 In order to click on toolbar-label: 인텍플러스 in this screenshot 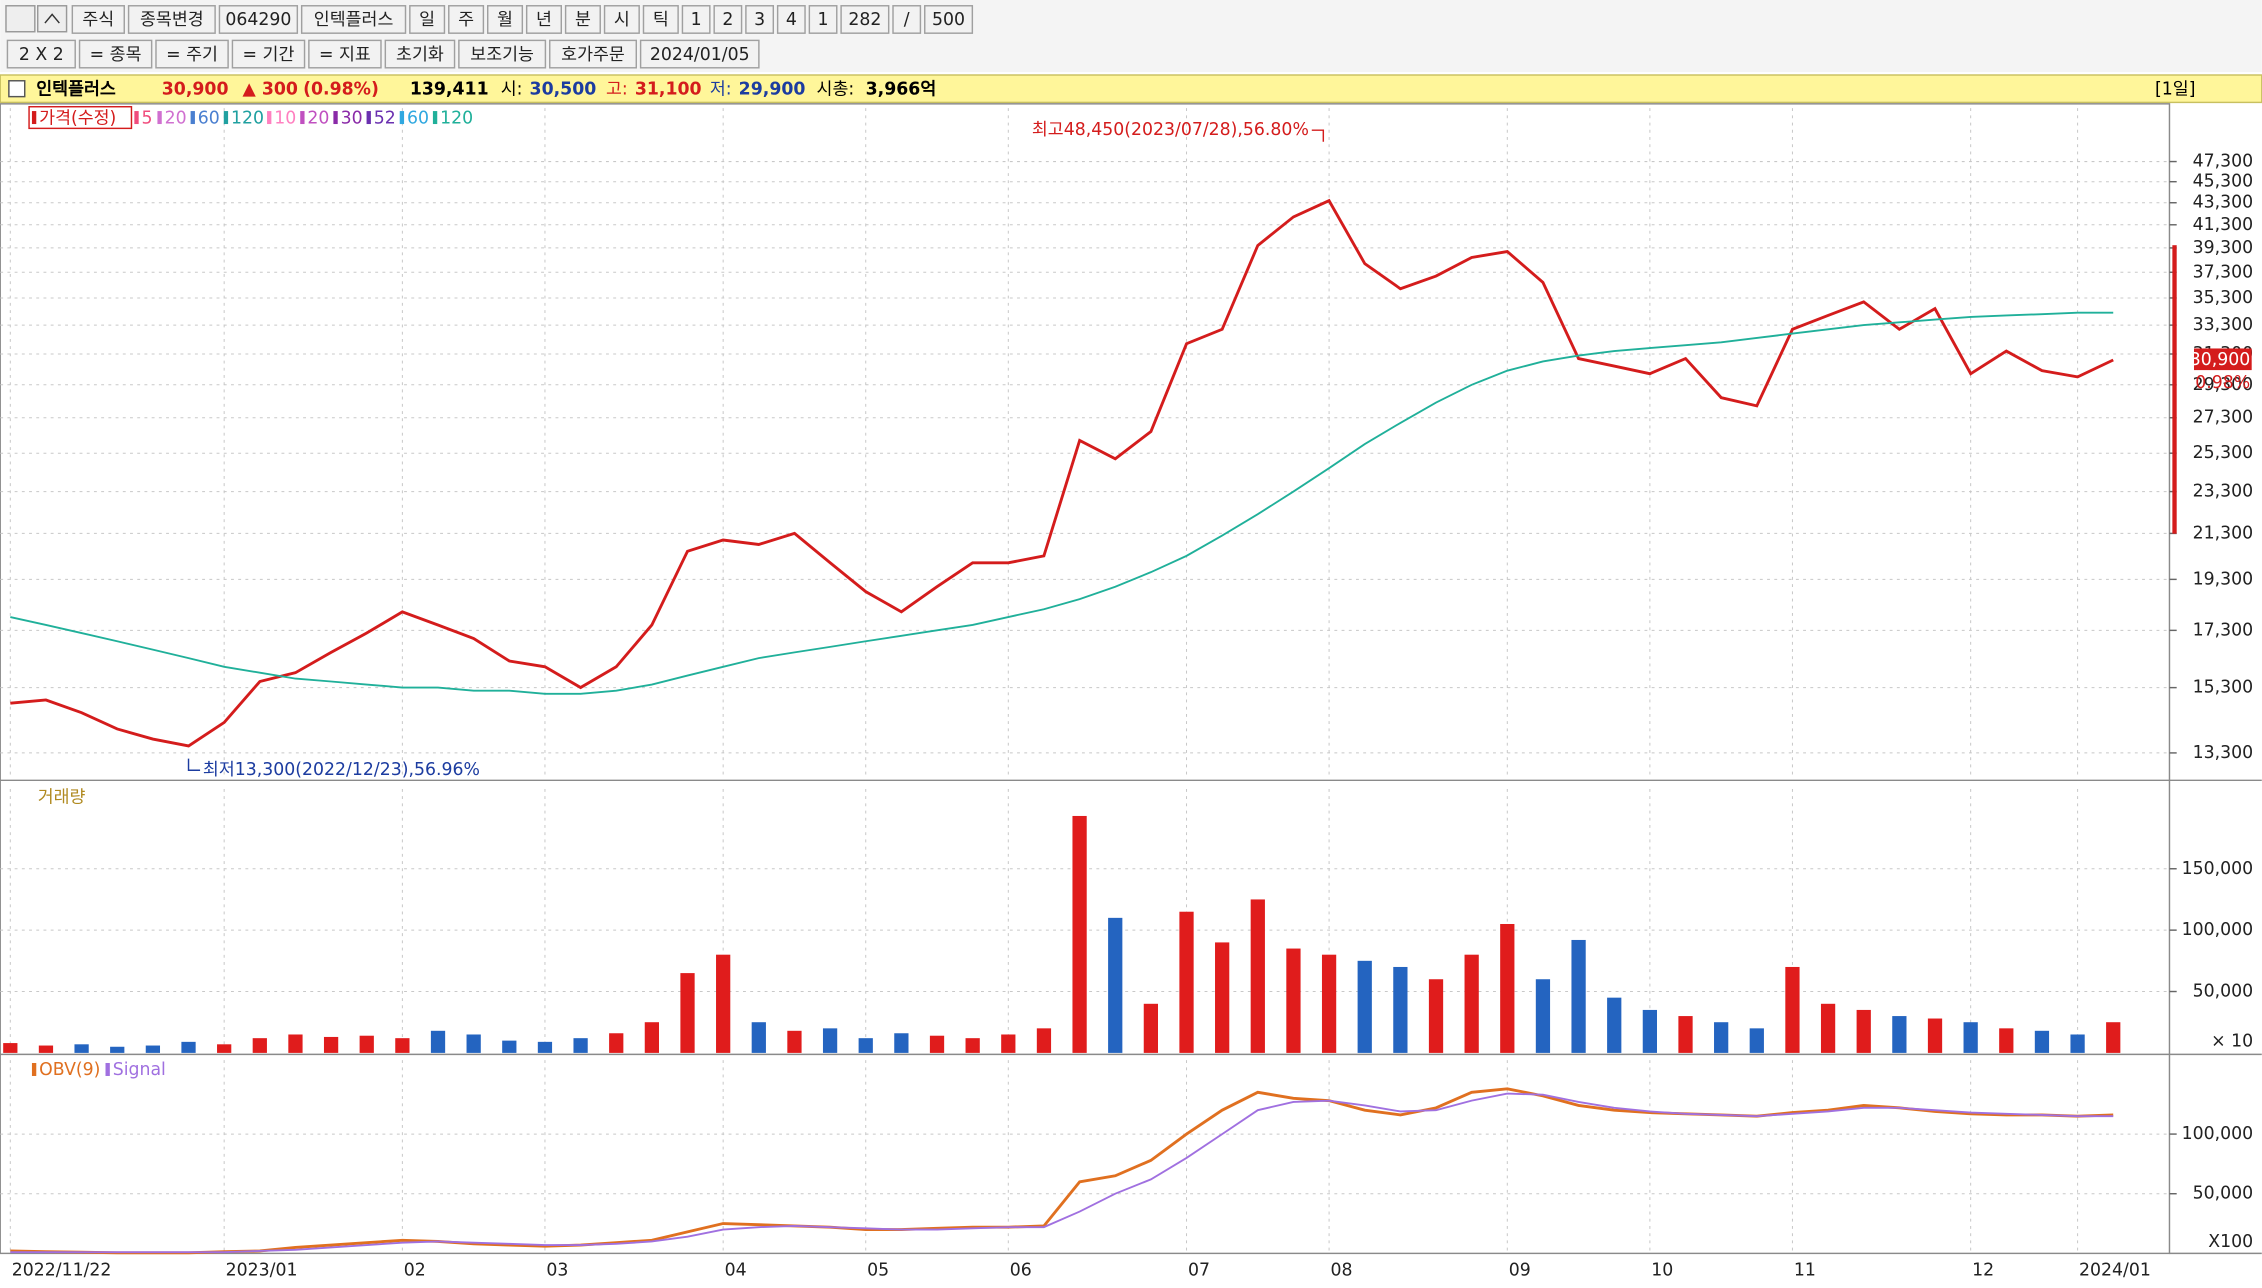, I will do `click(354, 20)`.